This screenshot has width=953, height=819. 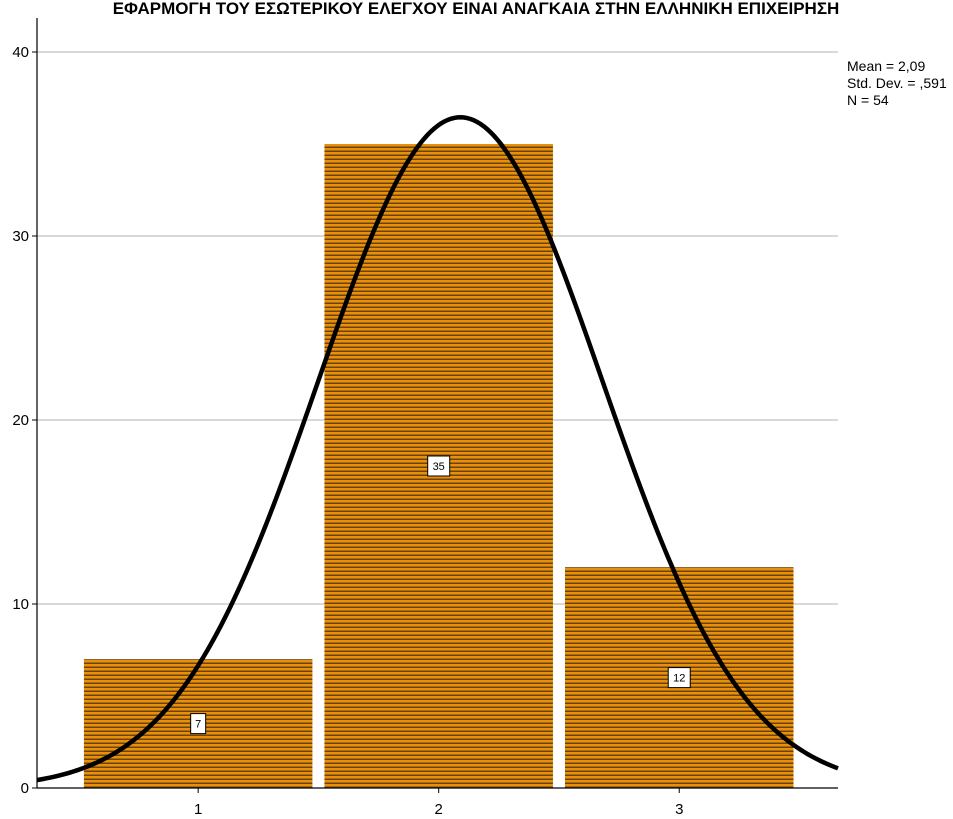 I want to click on y-axis-ticks: 0 10 20 30 40, so click(x=24, y=420).